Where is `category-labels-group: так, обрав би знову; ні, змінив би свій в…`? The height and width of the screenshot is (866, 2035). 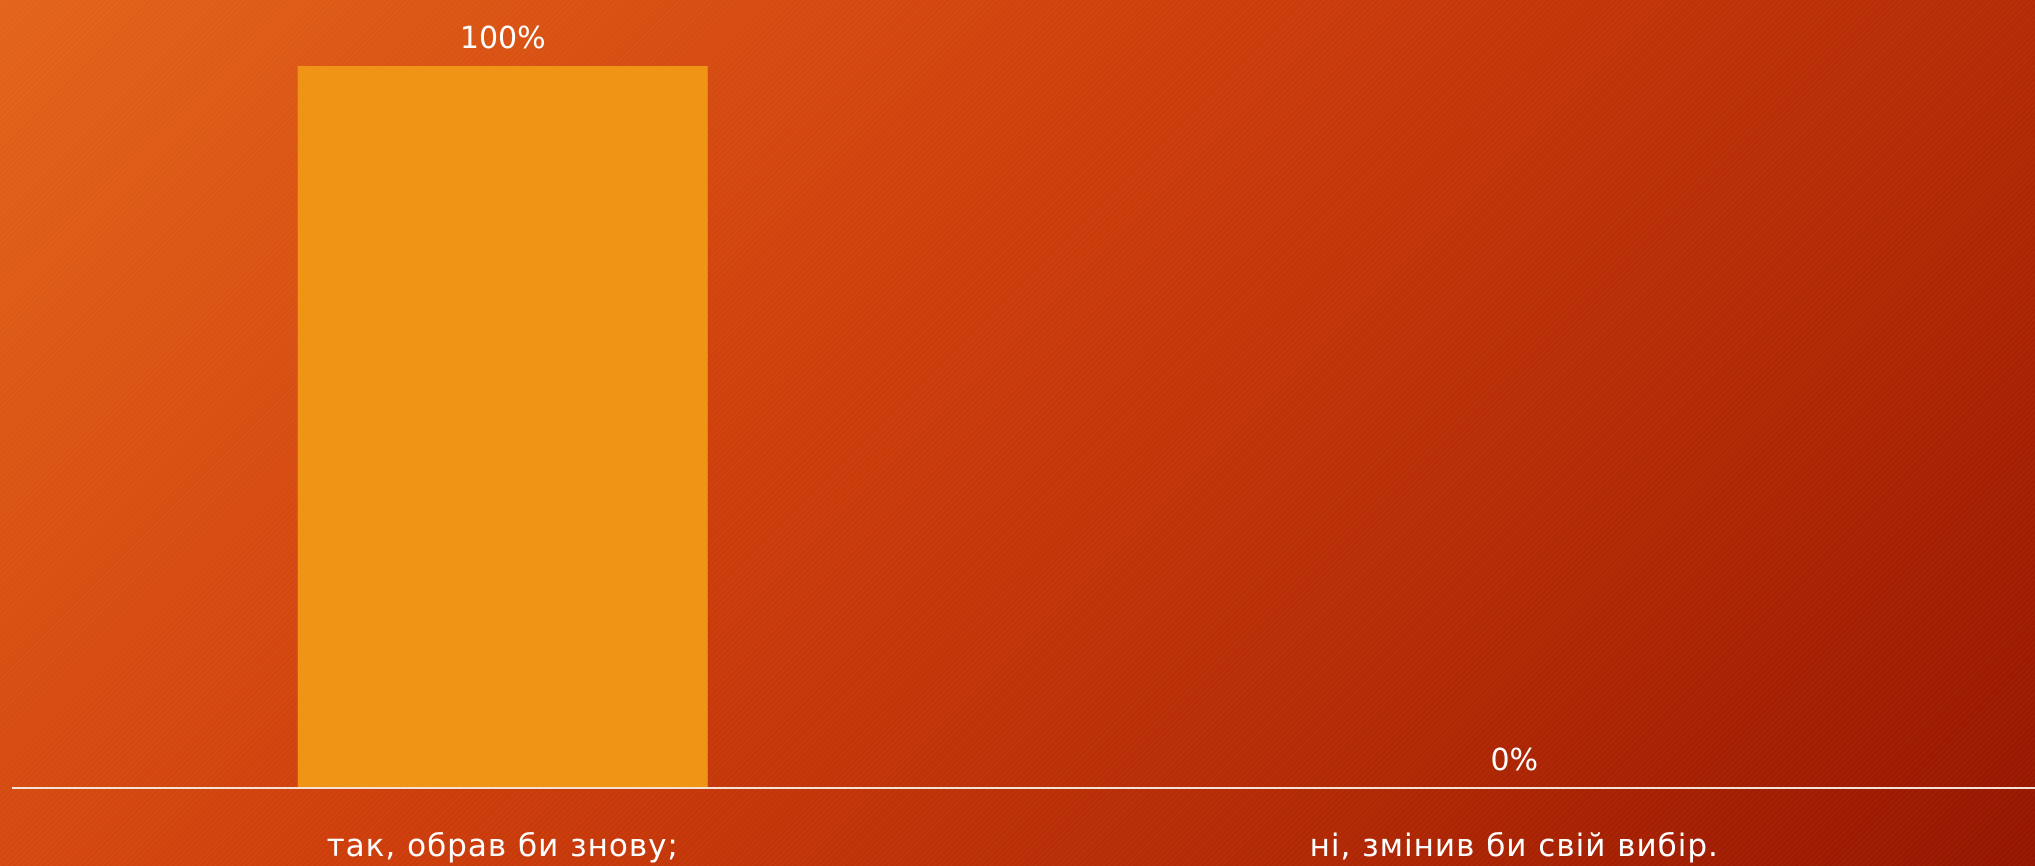 category-labels-group: так, обрав би знову; ні, змінив би свій в… is located at coordinates (1023, 846).